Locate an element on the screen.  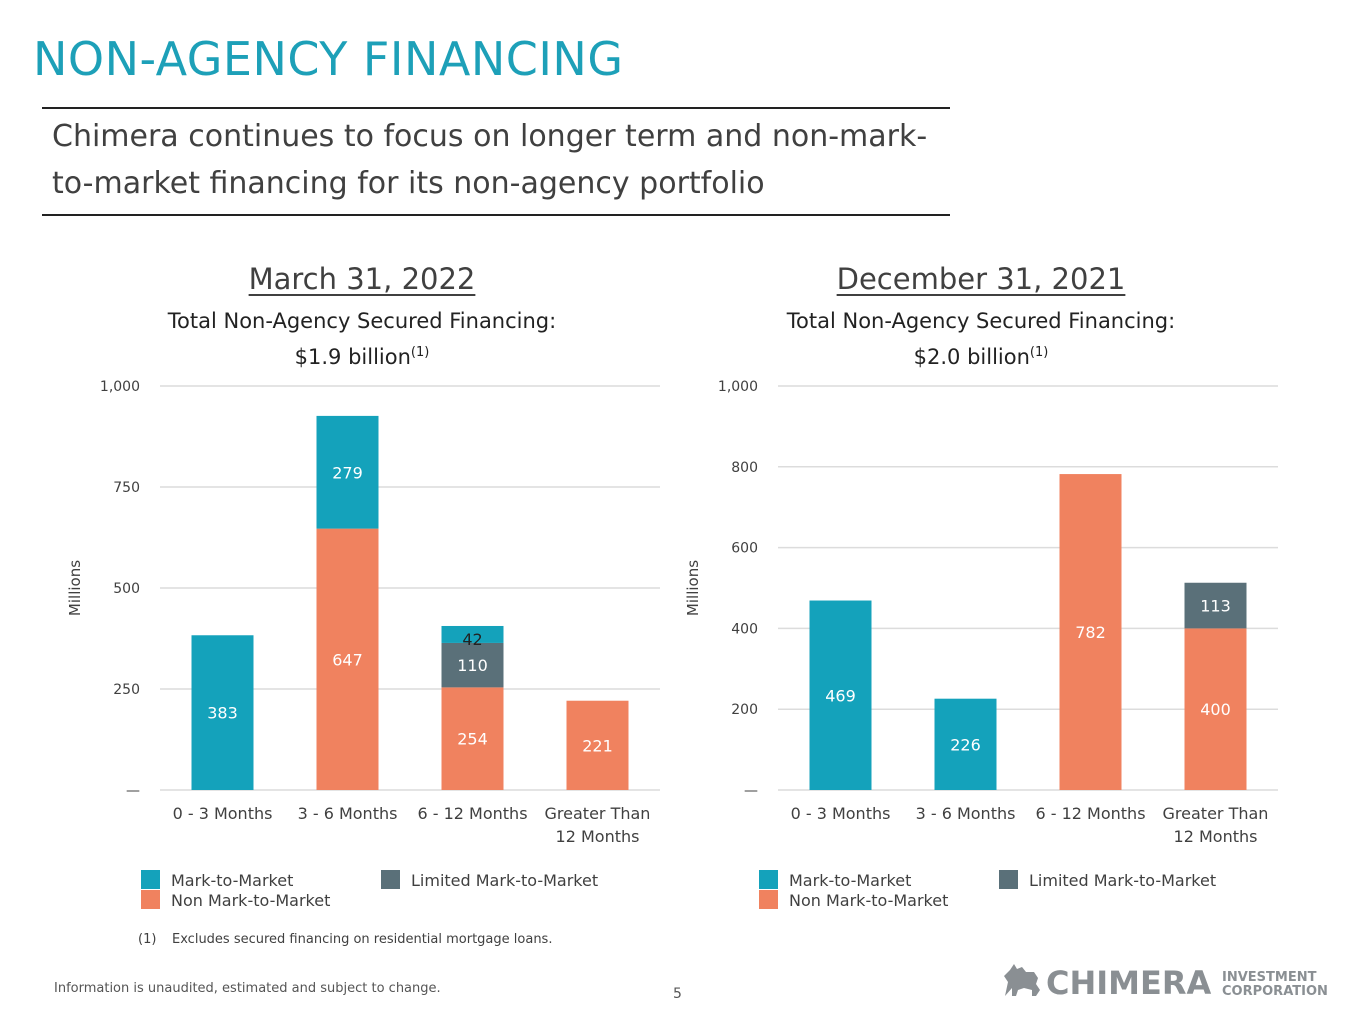
chart-1-data-label: 42 is located at coordinates (472, 639).